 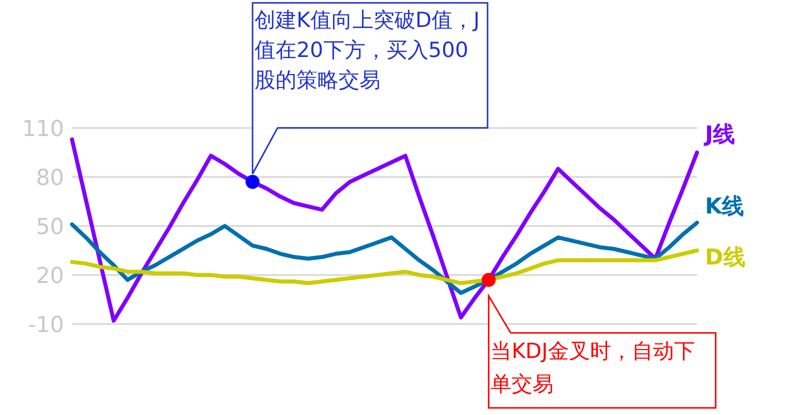 What do you see at coordinates (367, 50) in the screenshot?
I see `text: 创建K值向上突破D值，J值在20下方，买入500股的策略交易` at bounding box center [367, 50].